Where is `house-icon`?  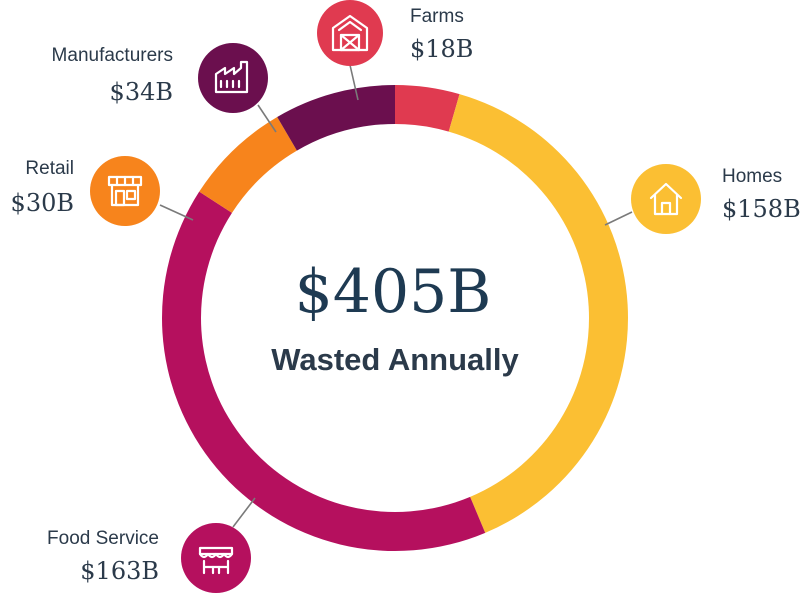 house-icon is located at coordinates (666, 199).